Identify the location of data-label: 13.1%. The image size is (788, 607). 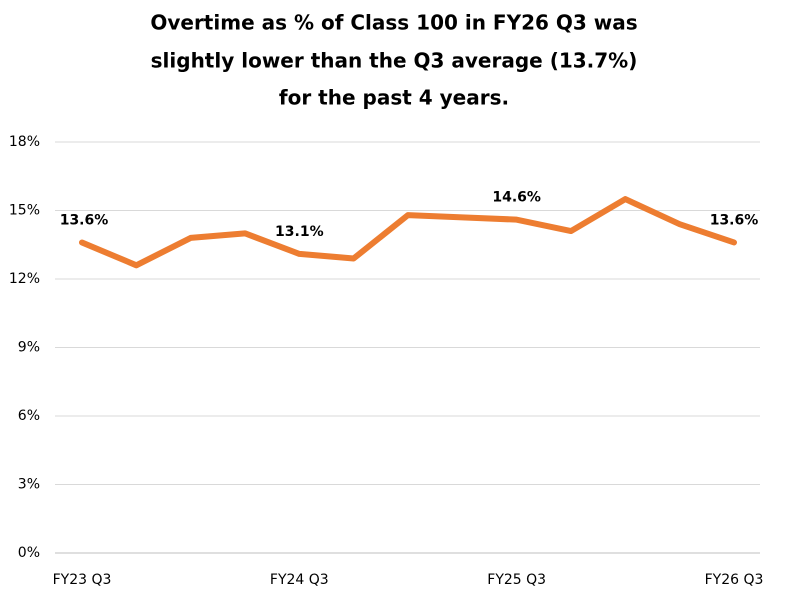
(299, 232).